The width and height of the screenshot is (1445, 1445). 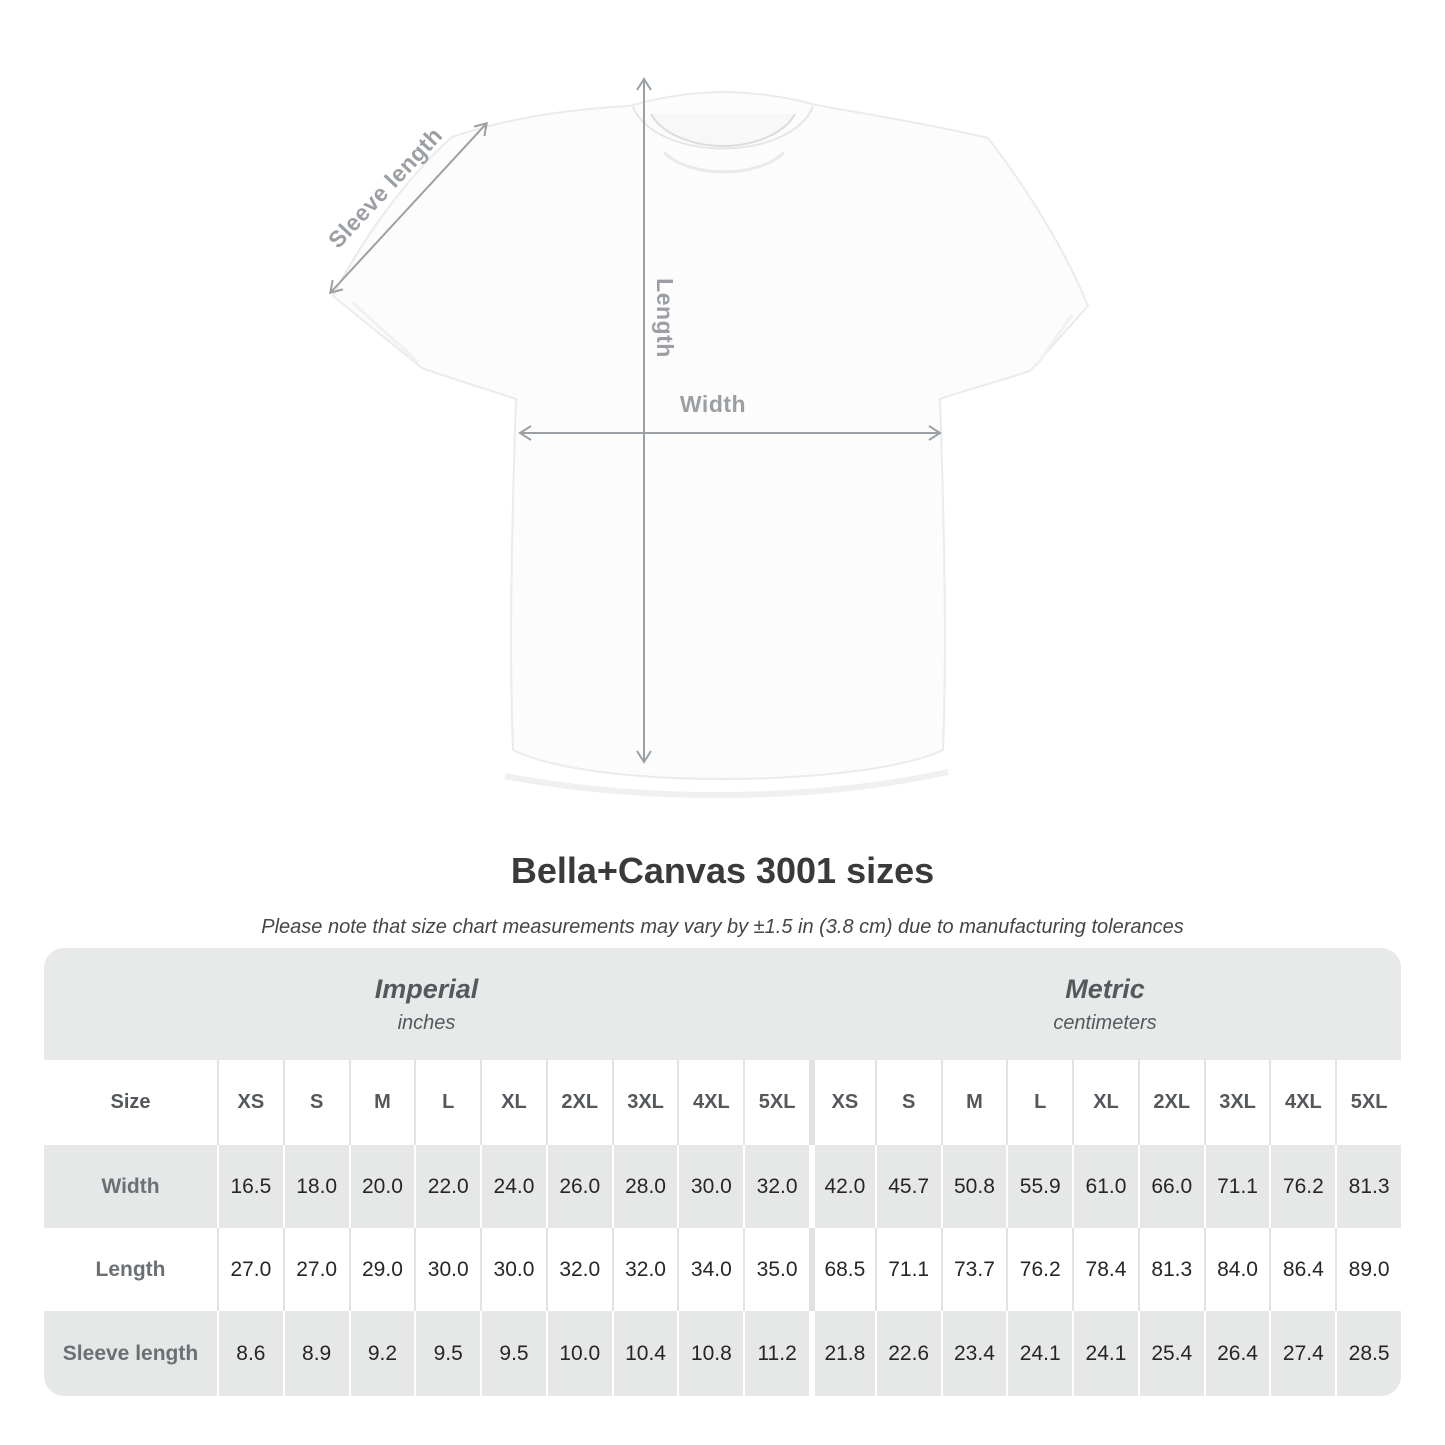 I want to click on row-label-width: Width, so click(x=130, y=1186).